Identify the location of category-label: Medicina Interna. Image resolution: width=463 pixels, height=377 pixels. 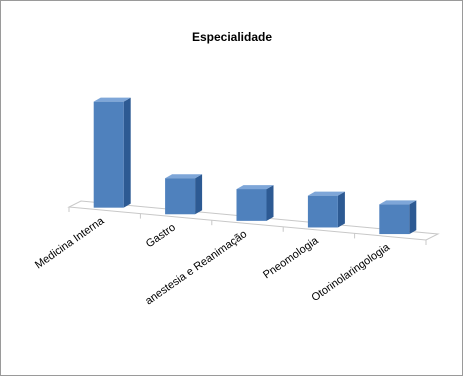
(70, 242).